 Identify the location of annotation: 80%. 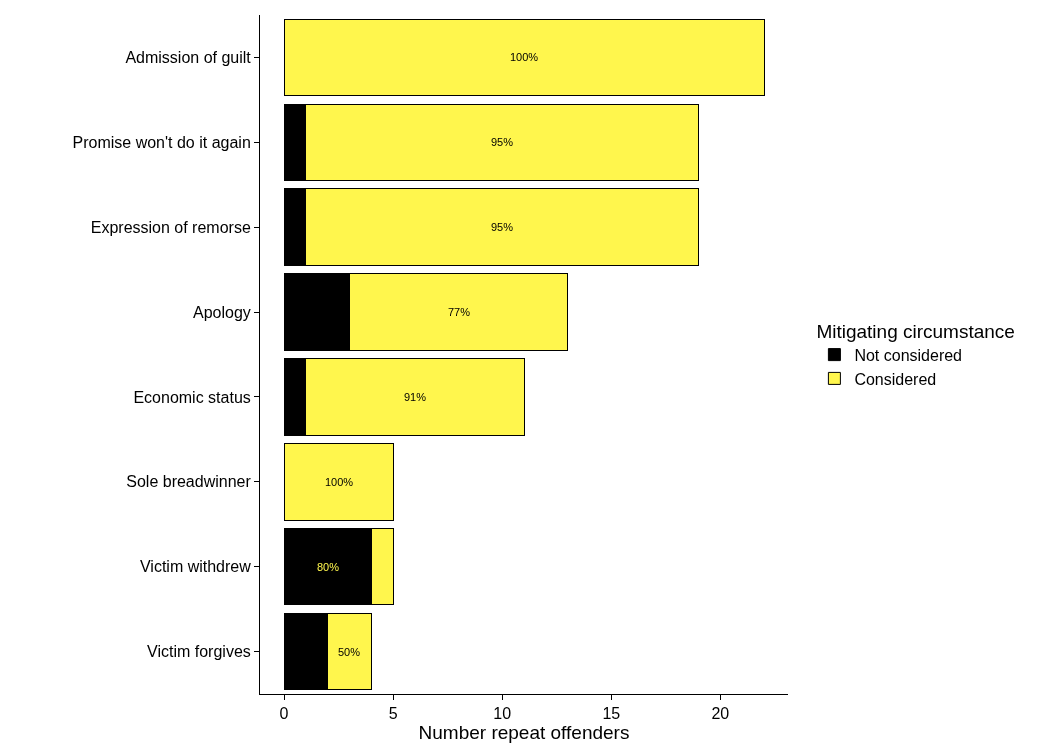
(328, 567).